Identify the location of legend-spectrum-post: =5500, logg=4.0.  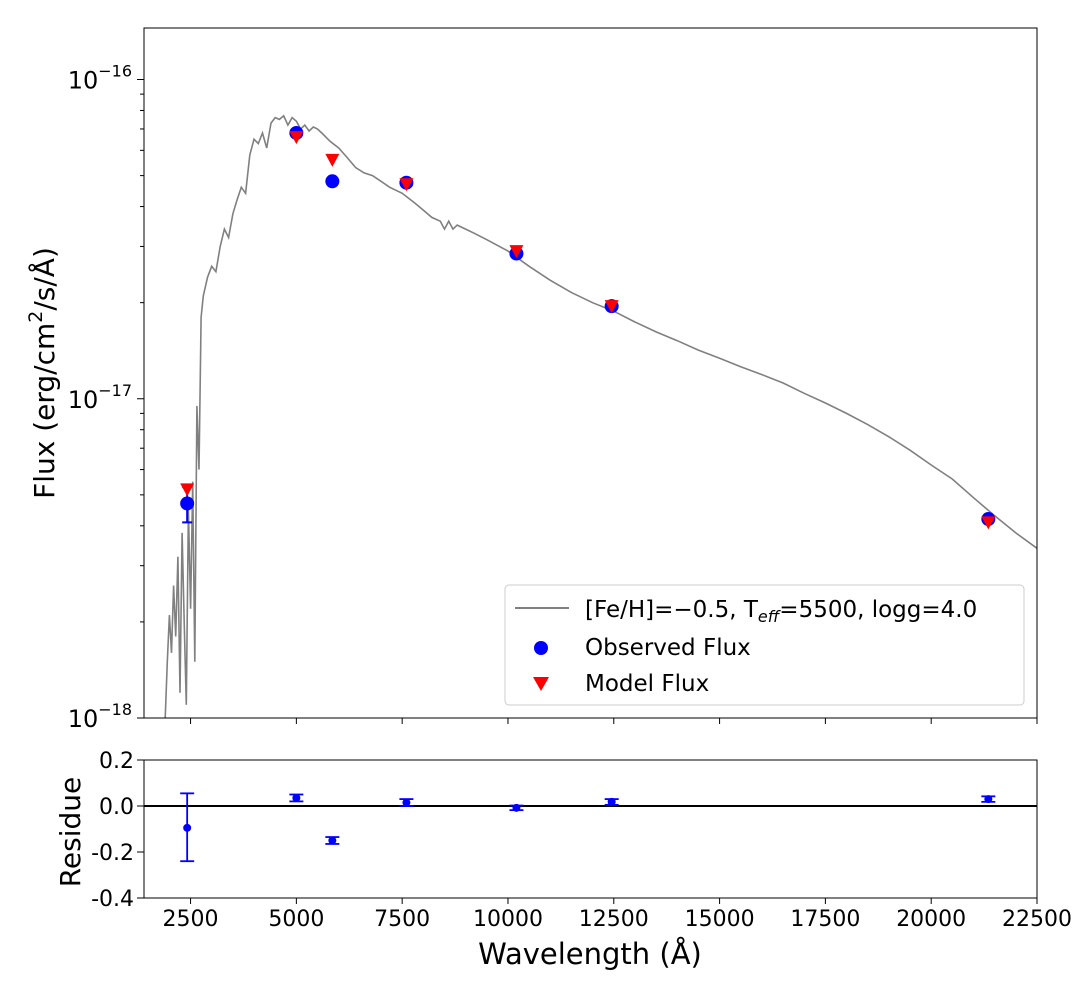
(878, 610).